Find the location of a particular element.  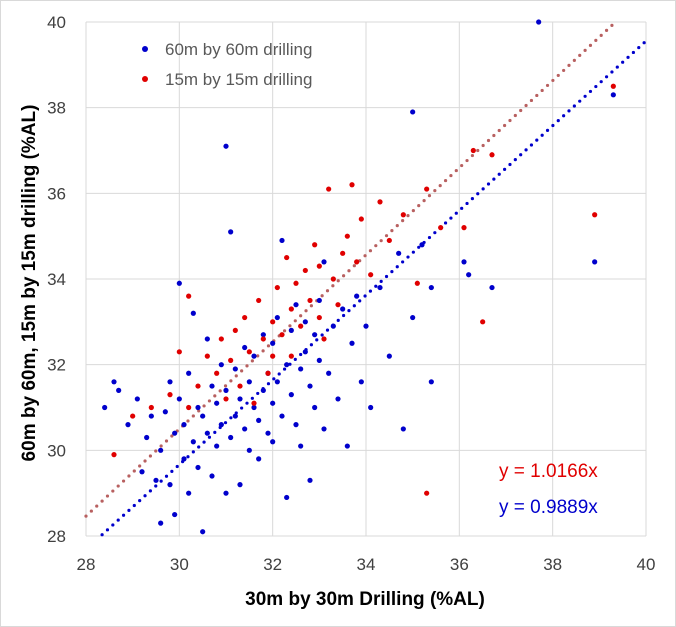

y-tick-label: 34 is located at coordinates (56, 279).